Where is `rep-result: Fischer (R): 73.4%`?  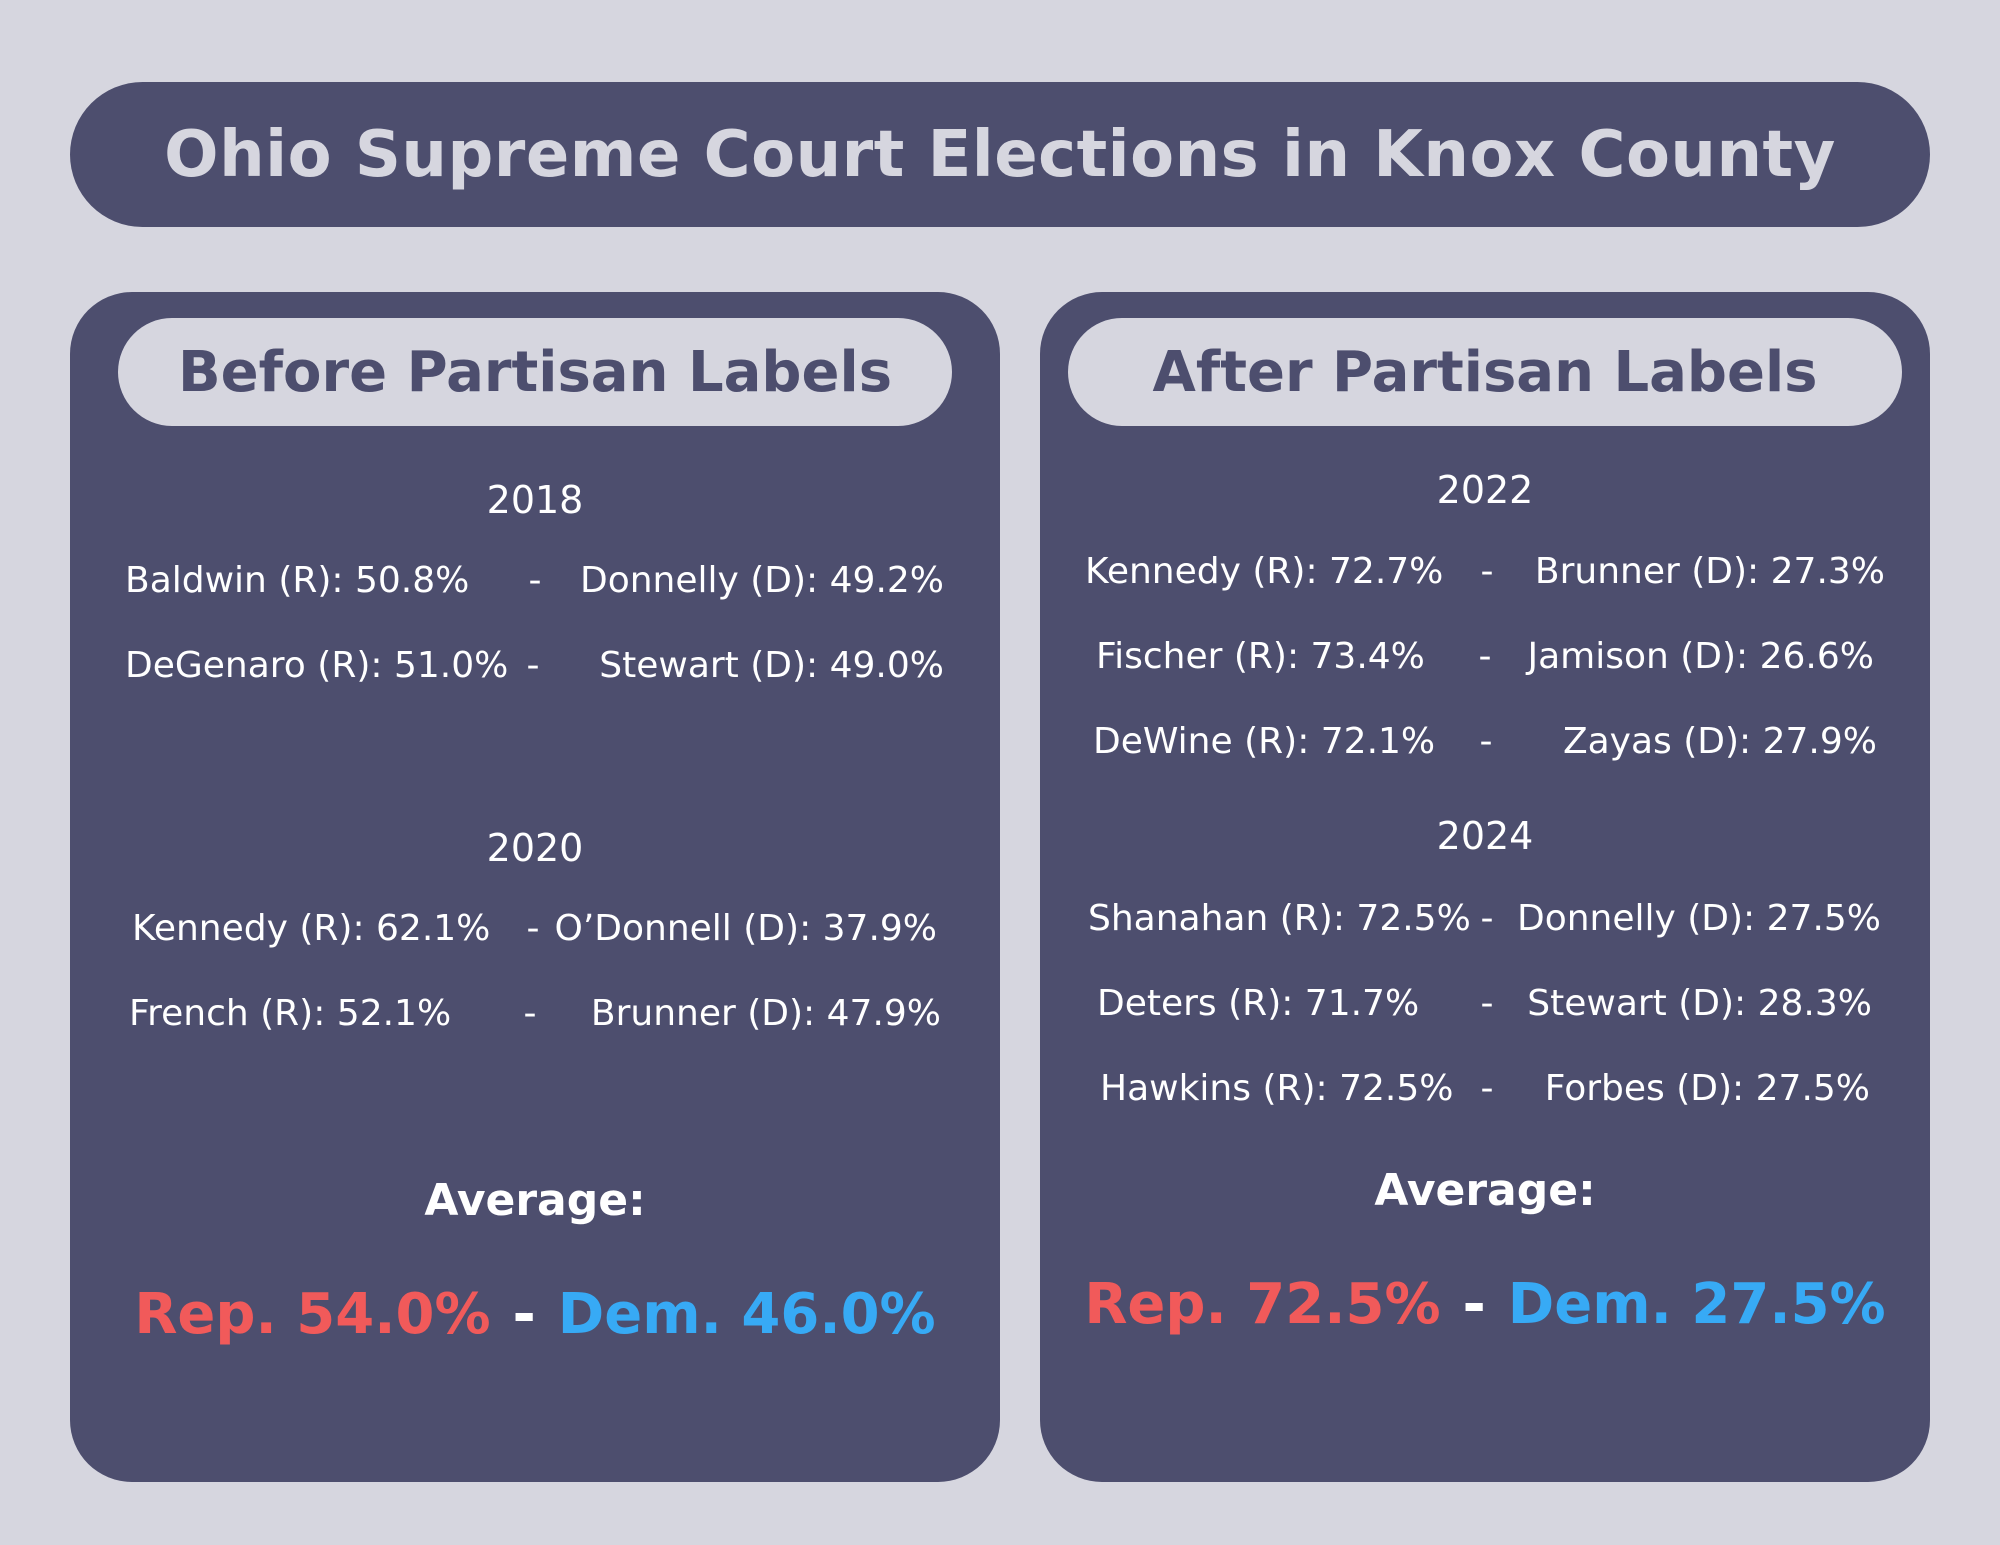 rep-result: Fischer (R): 73.4% is located at coordinates (1260, 656).